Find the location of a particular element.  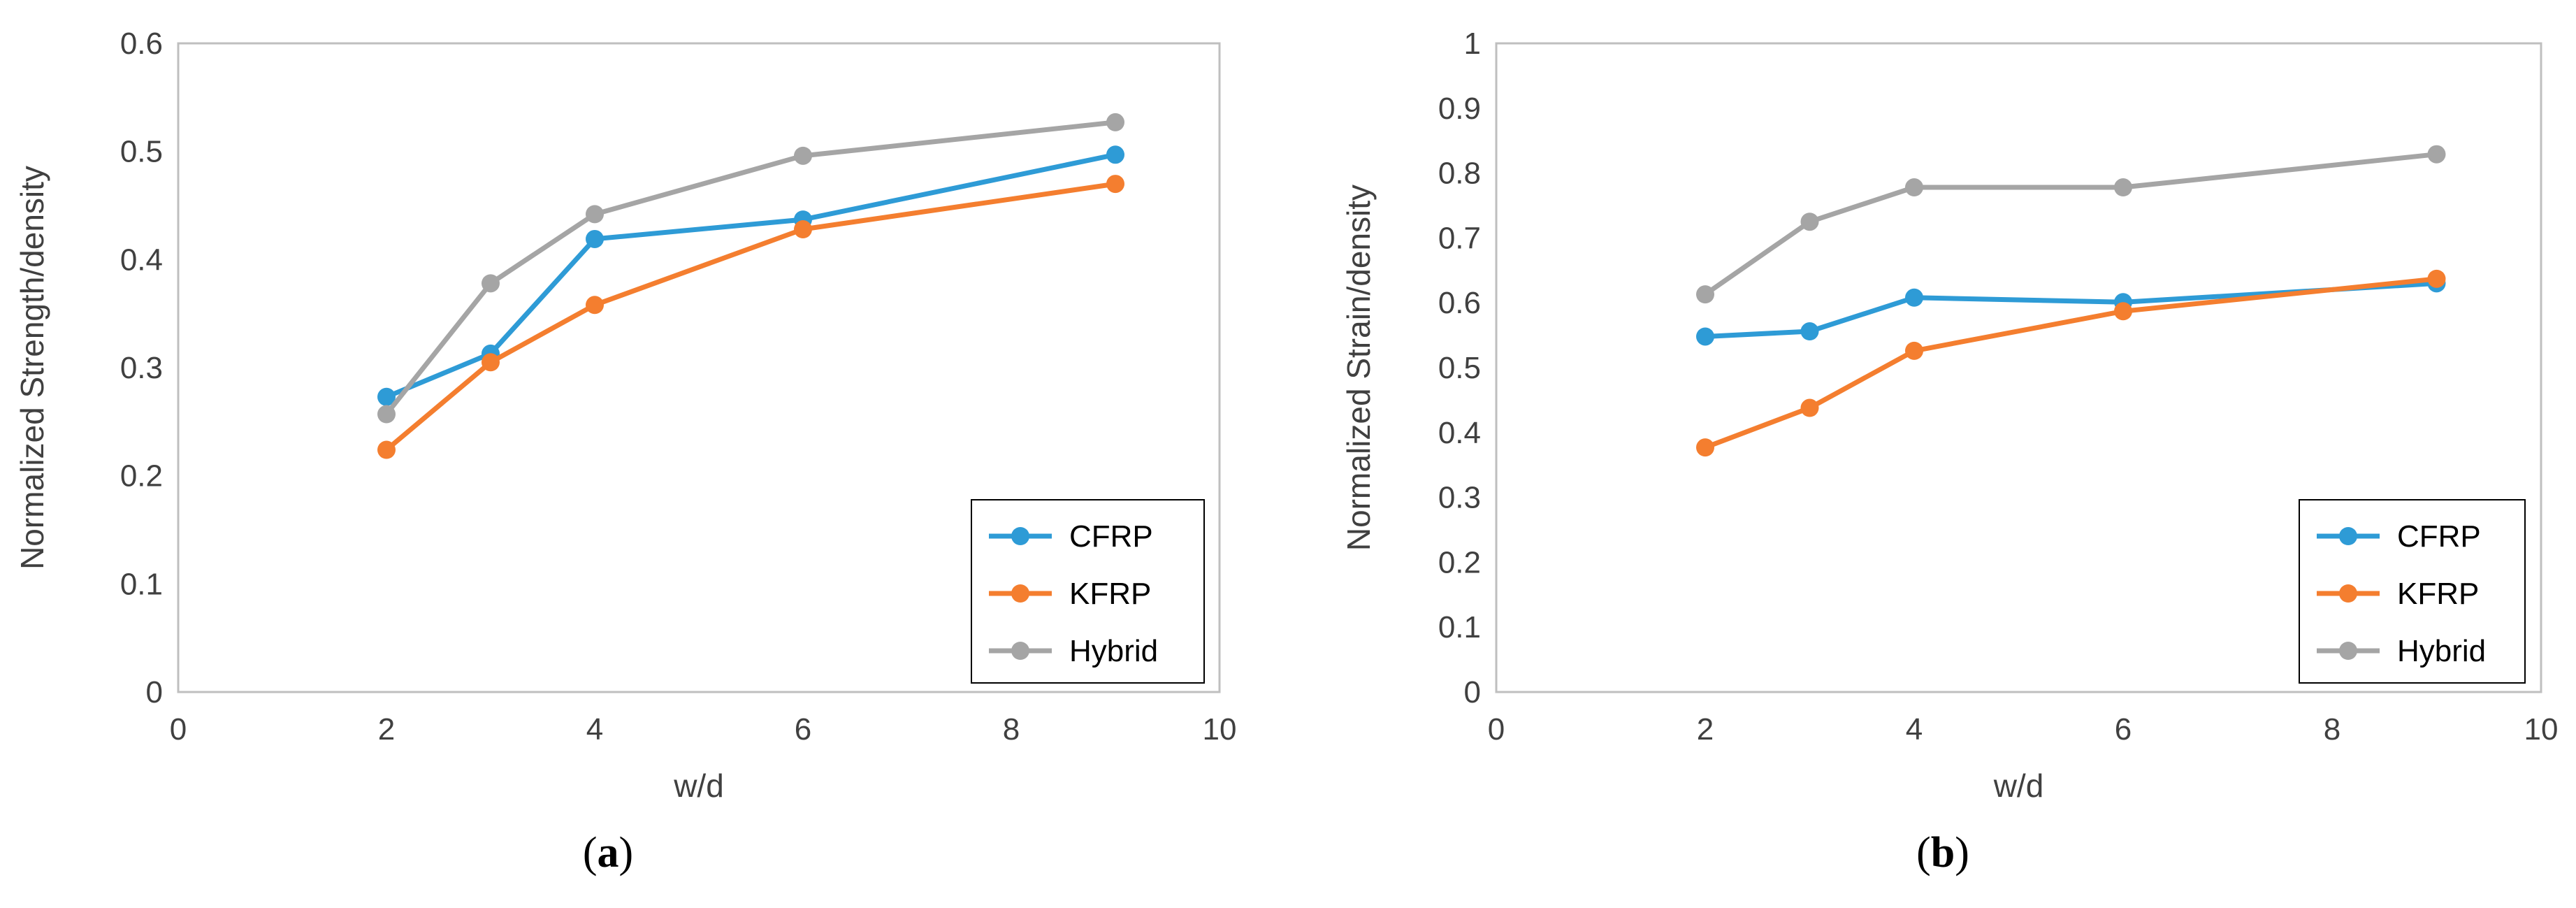

panel-caption: (b) is located at coordinates (1942, 853).